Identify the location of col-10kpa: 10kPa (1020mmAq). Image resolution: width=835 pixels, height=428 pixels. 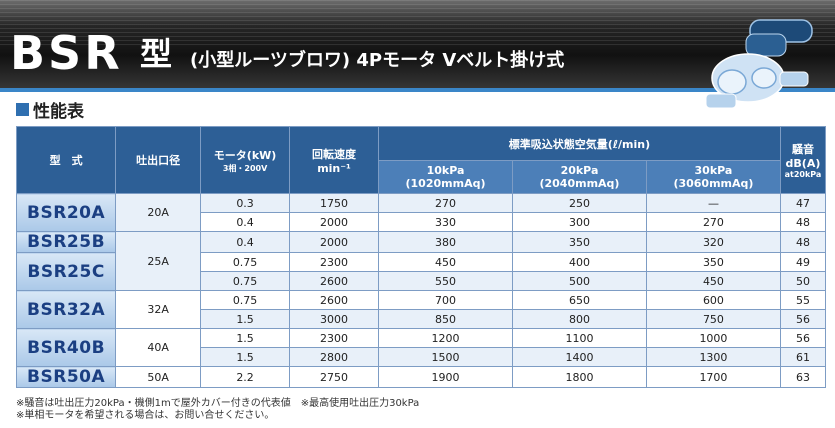
(445, 177).